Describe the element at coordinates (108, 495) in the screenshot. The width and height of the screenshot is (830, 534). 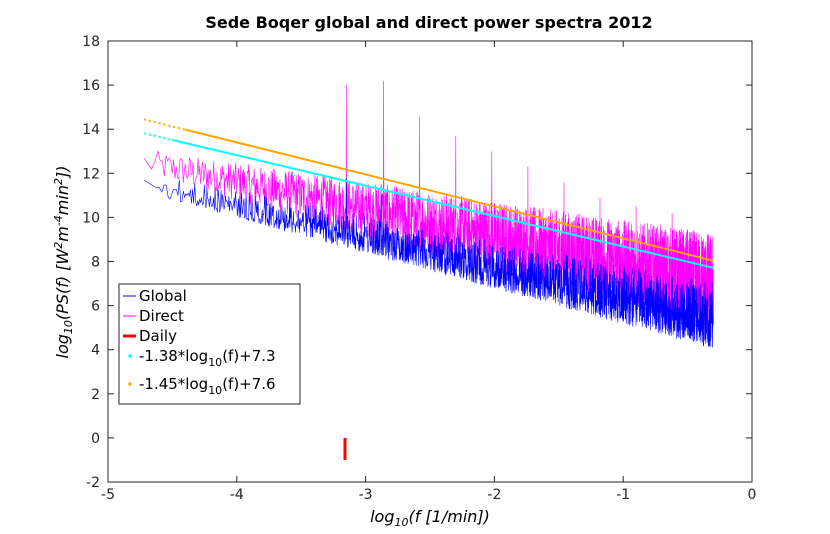
I see `x-tick-label: -5` at that location.